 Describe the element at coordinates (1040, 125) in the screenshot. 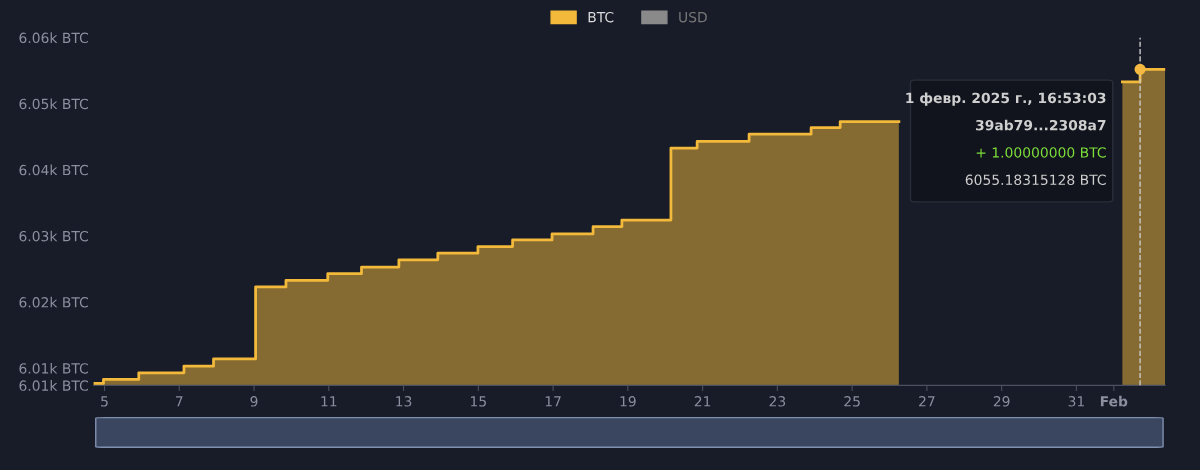

I see `annotation: 39ab79...2308a7` at that location.